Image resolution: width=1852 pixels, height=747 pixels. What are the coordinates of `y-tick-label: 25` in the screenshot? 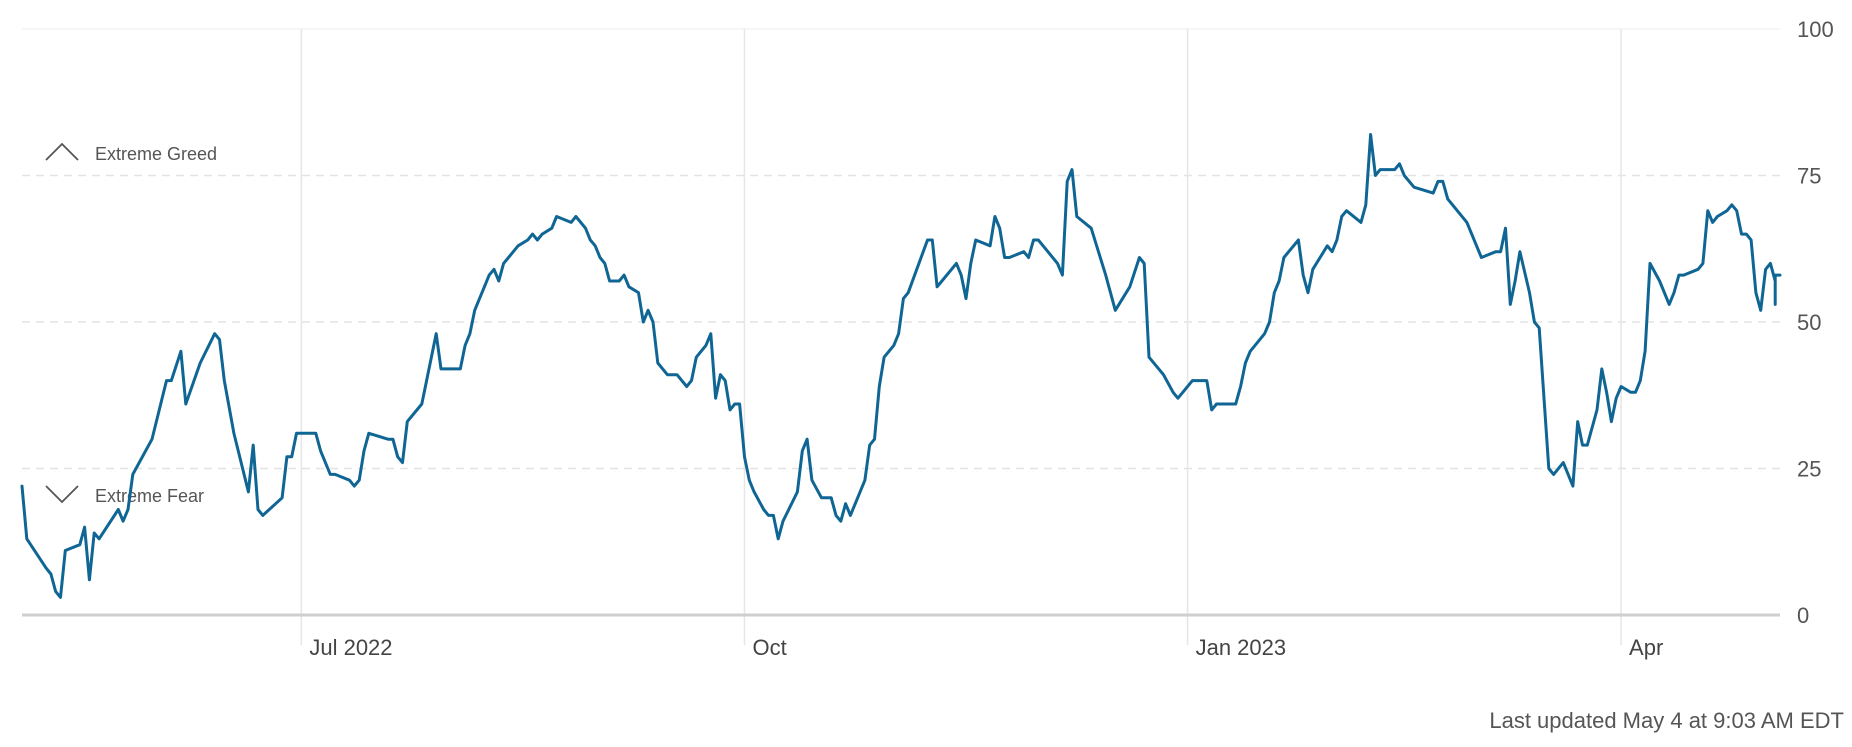 It's located at (1809, 469).